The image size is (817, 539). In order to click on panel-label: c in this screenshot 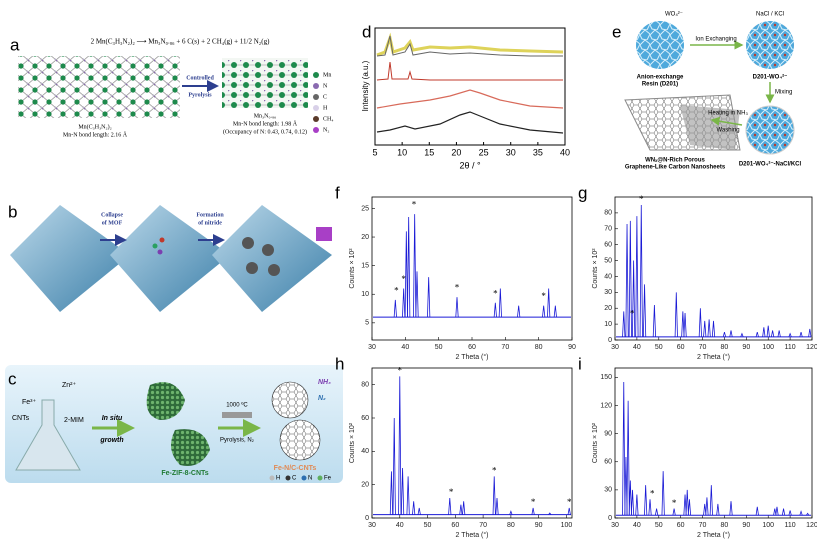, I will do `click(12, 378)`.